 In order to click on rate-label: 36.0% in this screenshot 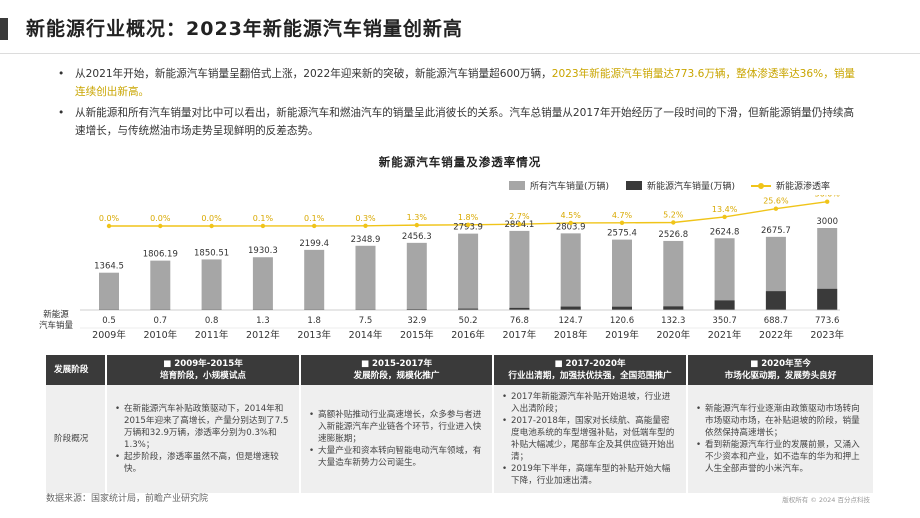, I will do `click(827, 197)`.